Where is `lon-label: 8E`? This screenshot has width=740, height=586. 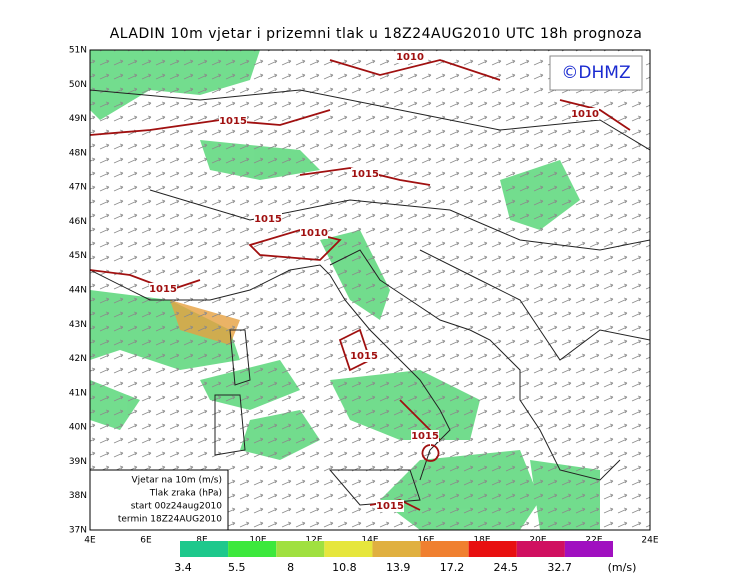
lon-label: 8E is located at coordinates (202, 541).